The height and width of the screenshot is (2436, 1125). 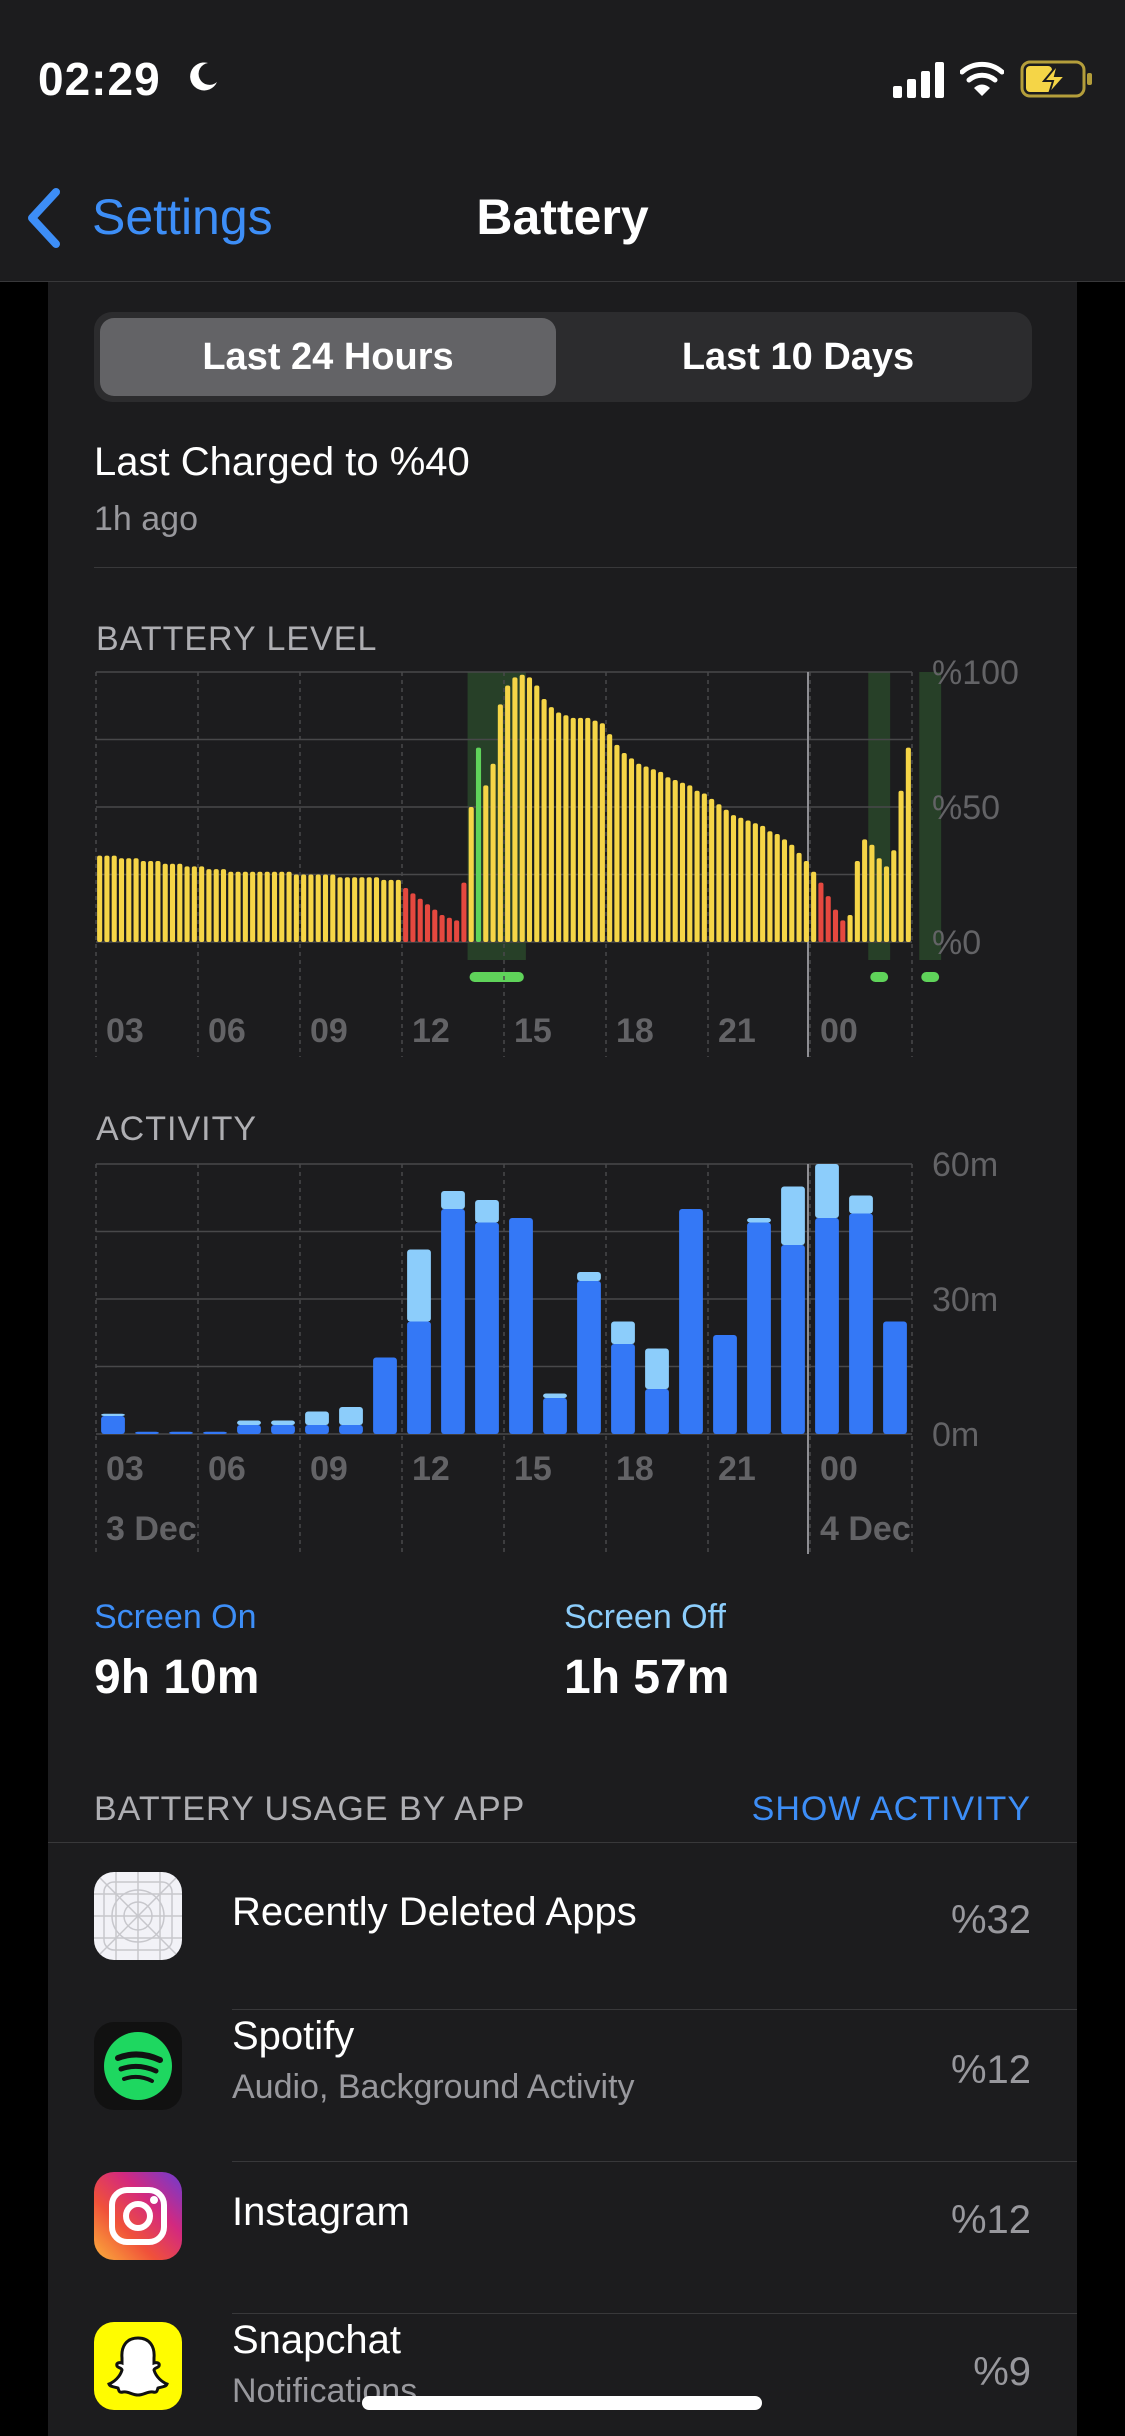 I want to click on segment-last-10-days: Last 10 Days, so click(x=798, y=357).